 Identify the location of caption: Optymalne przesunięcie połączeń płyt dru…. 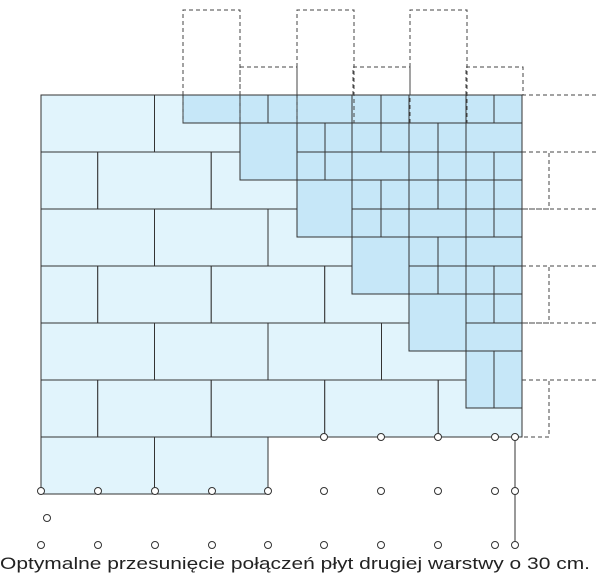
(295, 563).